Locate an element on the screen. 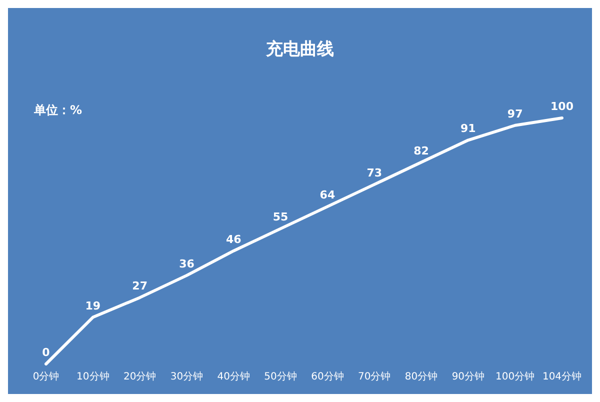  x-tick-label: 70分钟 is located at coordinates (374, 376).